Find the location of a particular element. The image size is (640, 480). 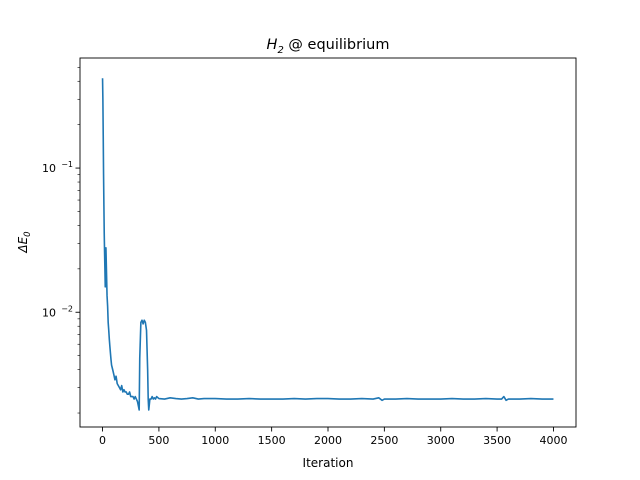

y-axis-label: ΔE0 is located at coordinates (24, 242).